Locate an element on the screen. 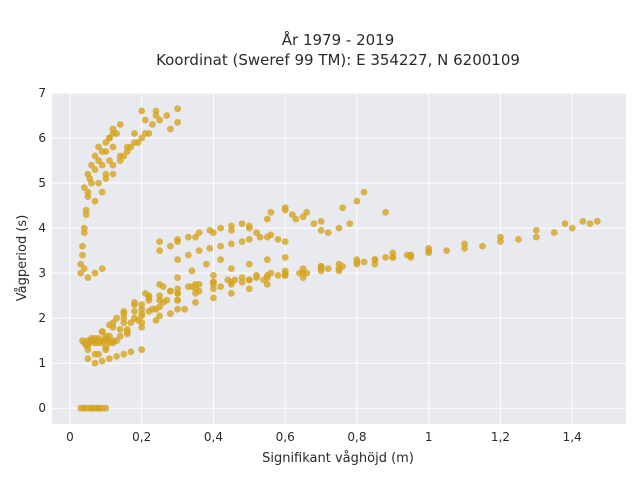 The width and height of the screenshot is (640, 480). chart-title-line-1: År 1979 - 2019 is located at coordinates (338, 39).